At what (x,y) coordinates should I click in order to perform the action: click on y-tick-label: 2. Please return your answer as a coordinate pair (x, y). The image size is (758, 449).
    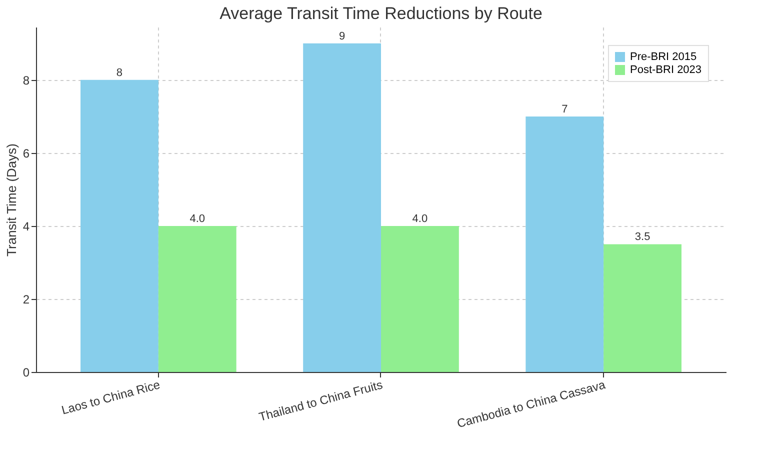
    Looking at the image, I should click on (26, 299).